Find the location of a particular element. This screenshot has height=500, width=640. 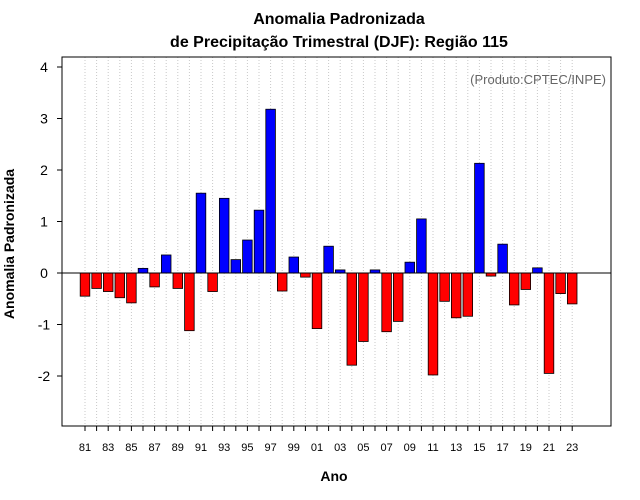

x-tick-label: 03 is located at coordinates (340, 448).